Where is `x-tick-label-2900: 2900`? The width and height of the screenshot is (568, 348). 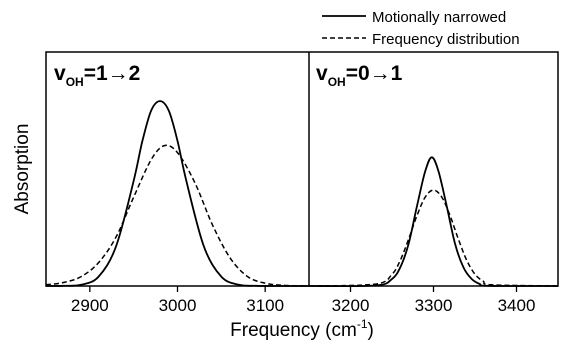 x-tick-label-2900: 2900 is located at coordinates (90, 305).